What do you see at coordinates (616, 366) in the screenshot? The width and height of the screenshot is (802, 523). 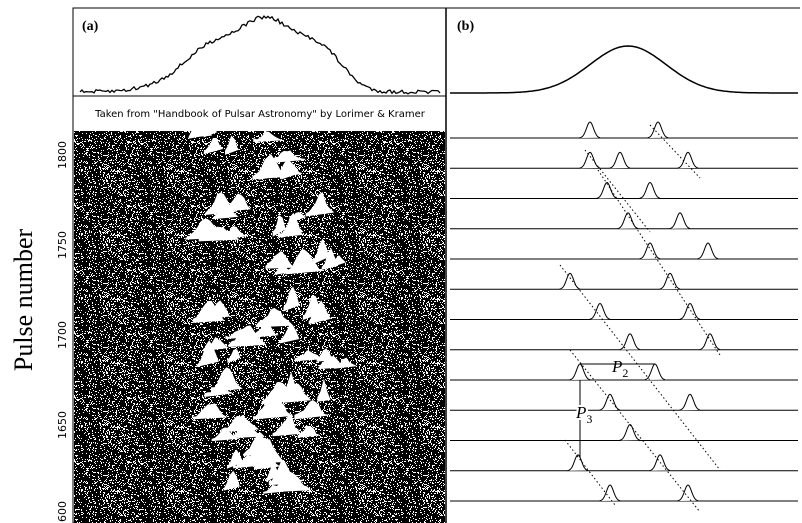 I see `p2-symbol: P` at bounding box center [616, 366].